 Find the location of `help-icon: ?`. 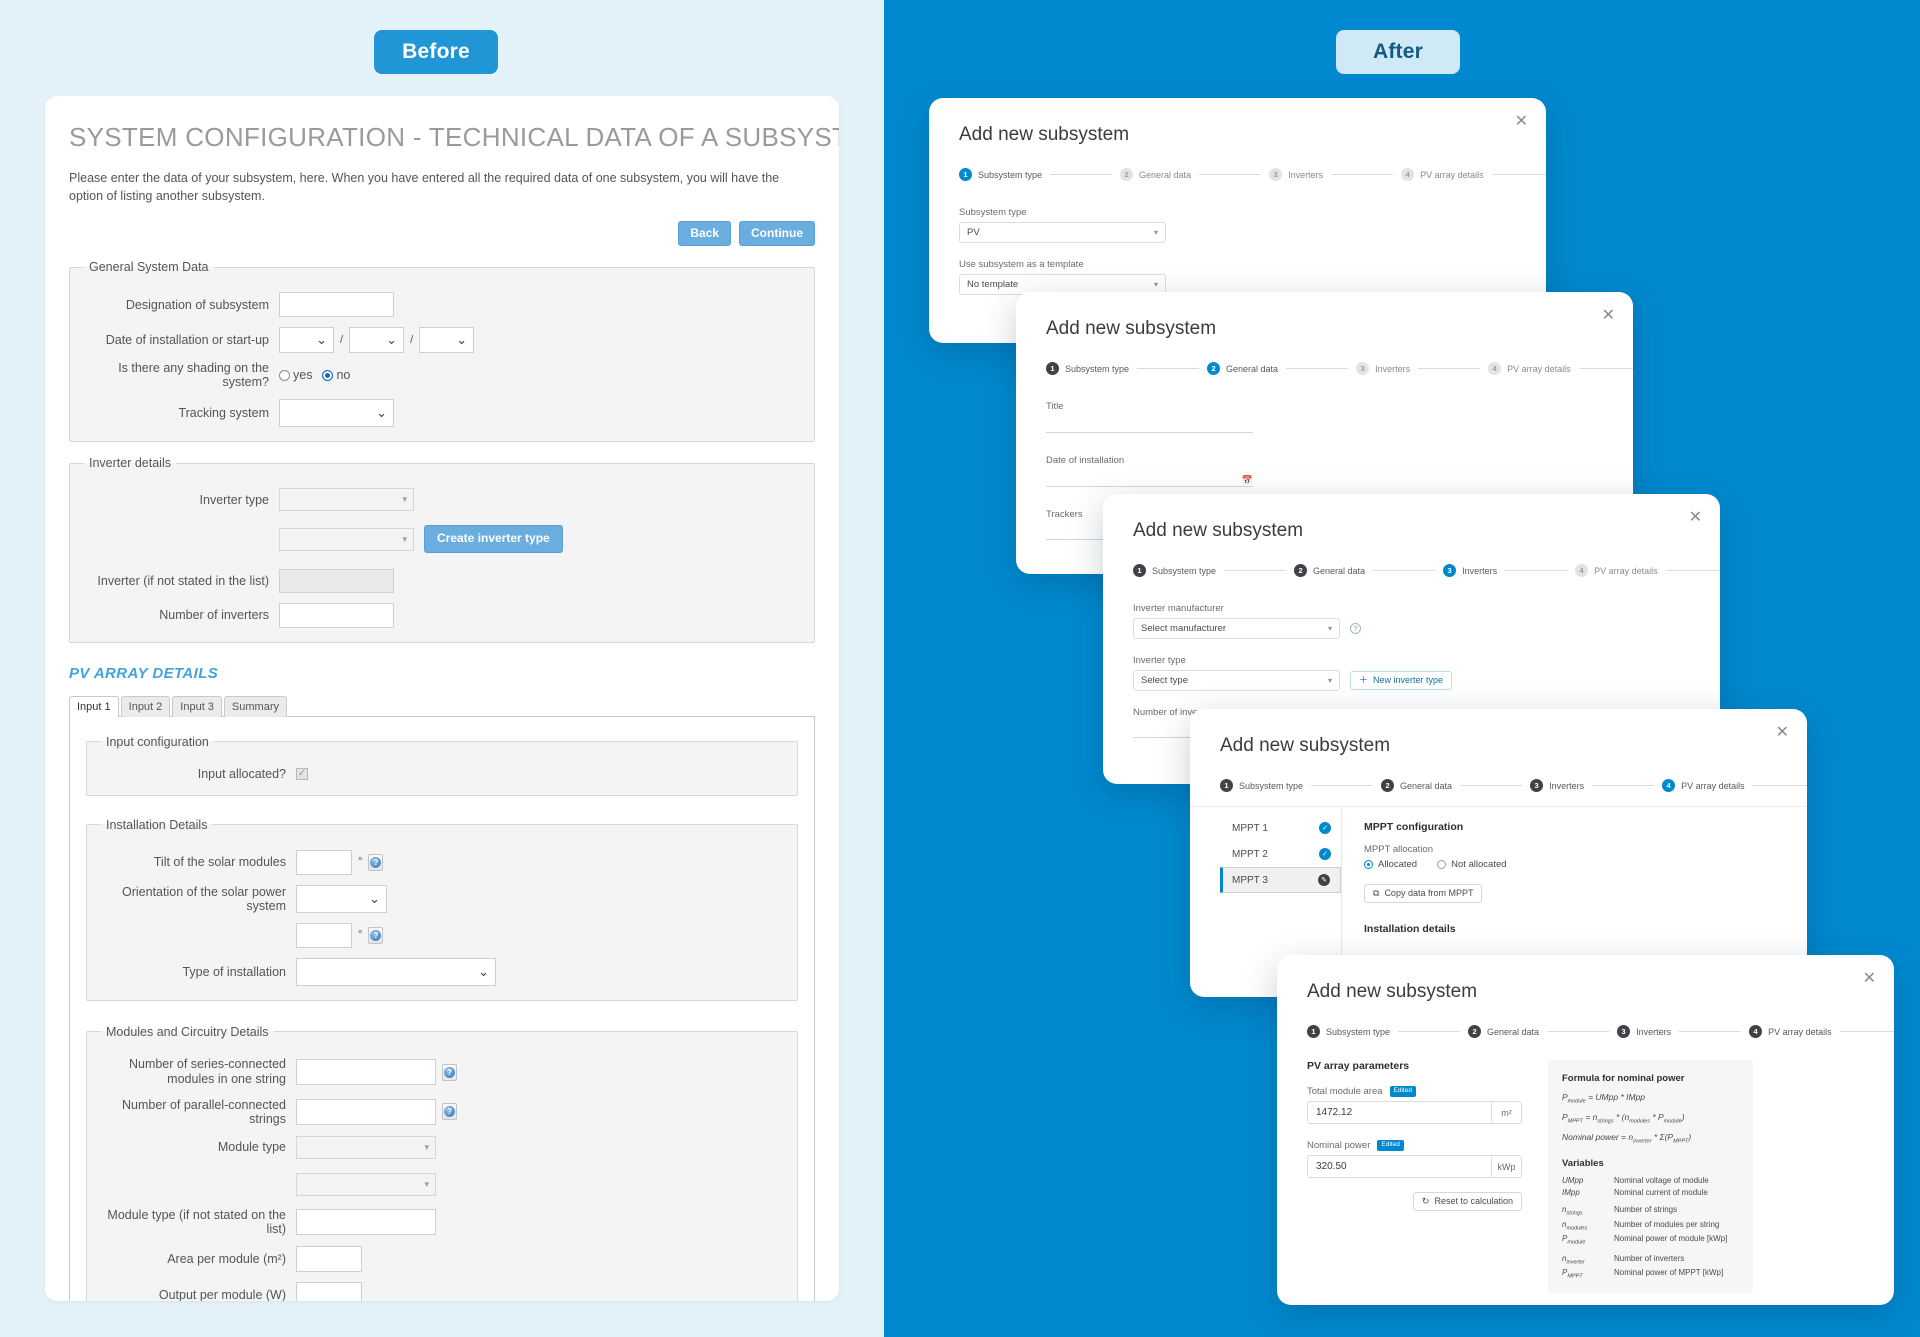

help-icon: ? is located at coordinates (1355, 628).